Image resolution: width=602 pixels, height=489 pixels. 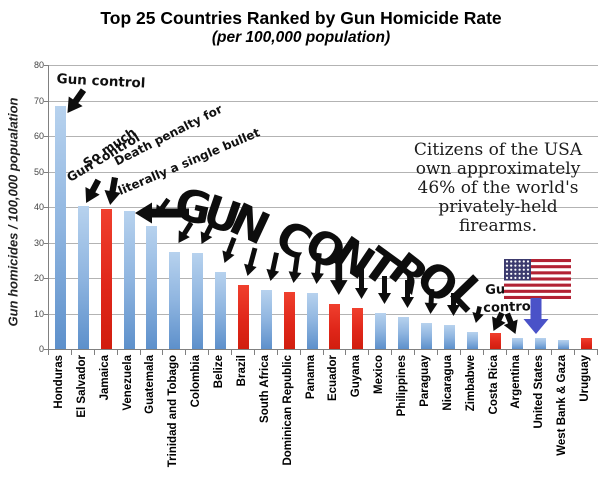 What do you see at coordinates (38, 136) in the screenshot?
I see `y-tick-label: 60` at bounding box center [38, 136].